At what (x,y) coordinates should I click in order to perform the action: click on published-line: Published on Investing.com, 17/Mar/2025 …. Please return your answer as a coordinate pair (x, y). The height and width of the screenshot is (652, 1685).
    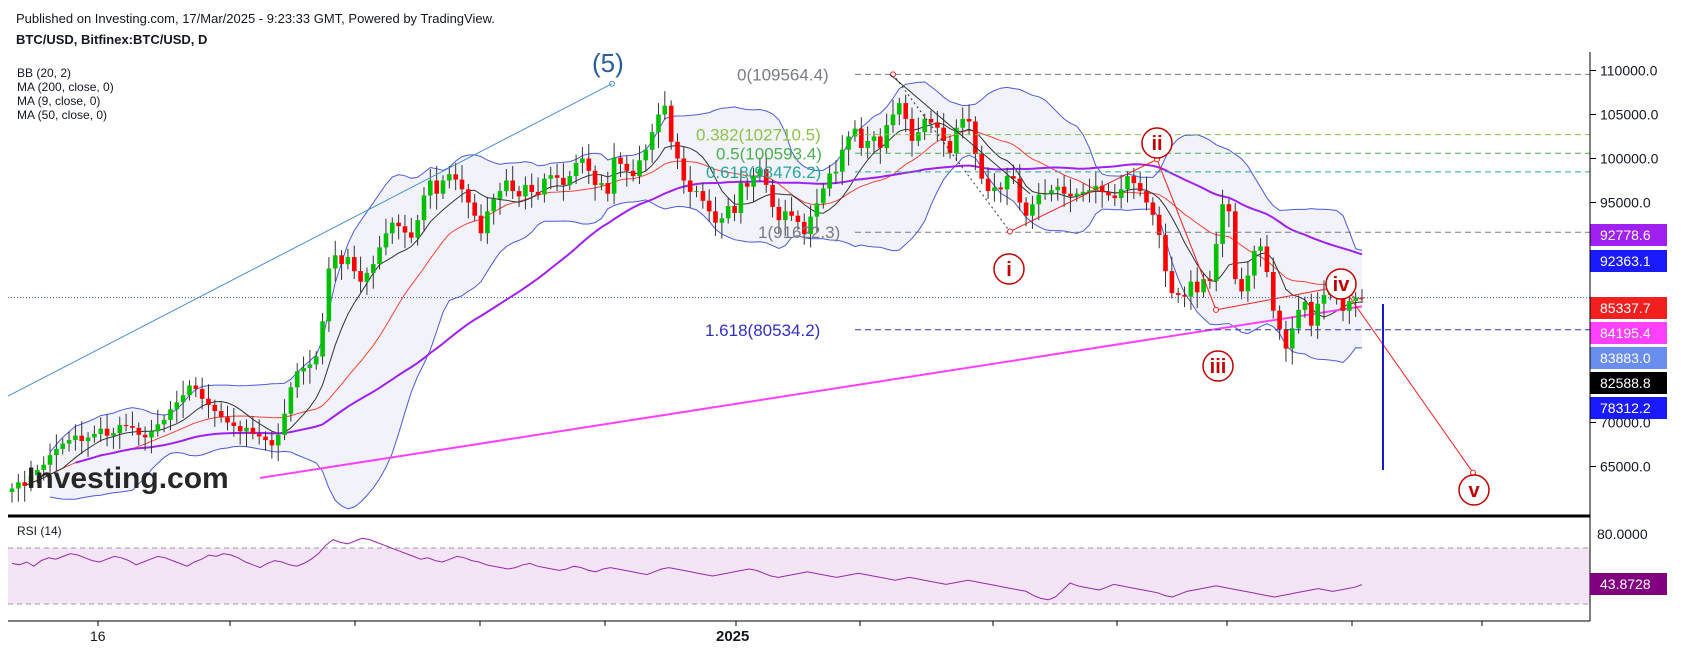
    Looking at the image, I should click on (255, 18).